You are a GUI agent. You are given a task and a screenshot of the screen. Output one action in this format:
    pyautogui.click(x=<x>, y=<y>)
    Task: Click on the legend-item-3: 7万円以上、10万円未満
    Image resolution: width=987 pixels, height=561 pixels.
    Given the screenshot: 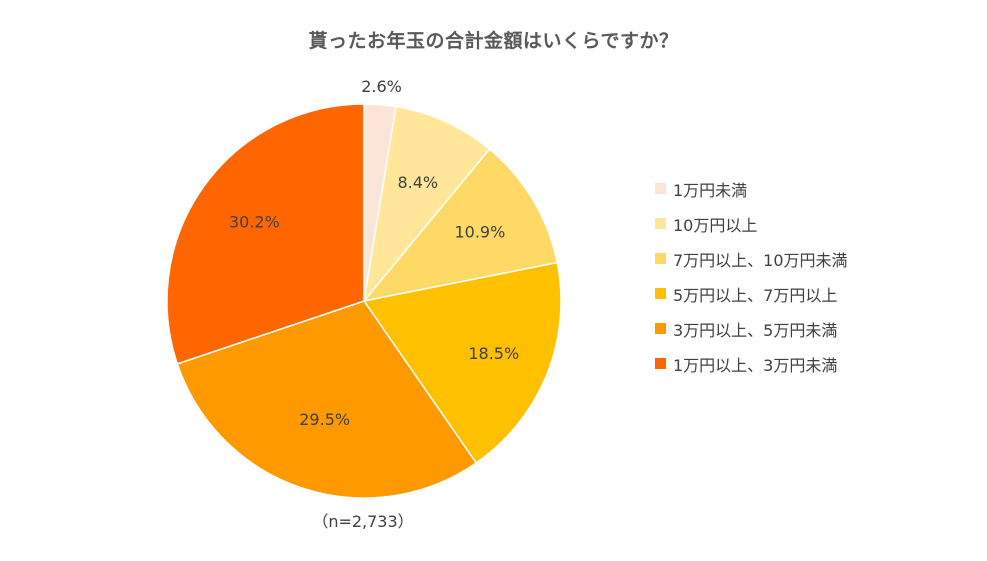 What is the action you would take?
    pyautogui.click(x=751, y=258)
    